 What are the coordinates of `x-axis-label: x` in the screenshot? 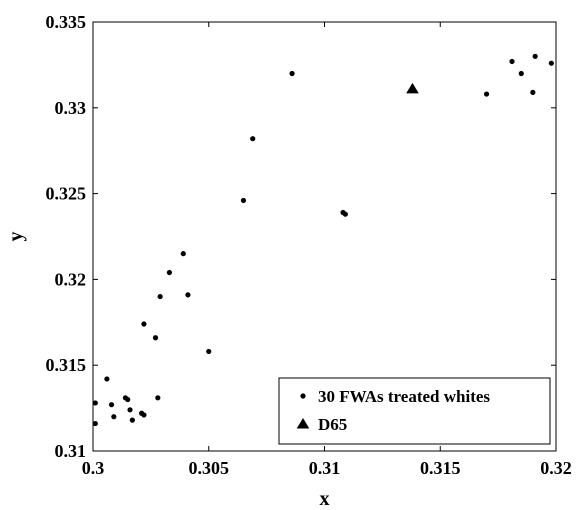 It's located at (325, 499).